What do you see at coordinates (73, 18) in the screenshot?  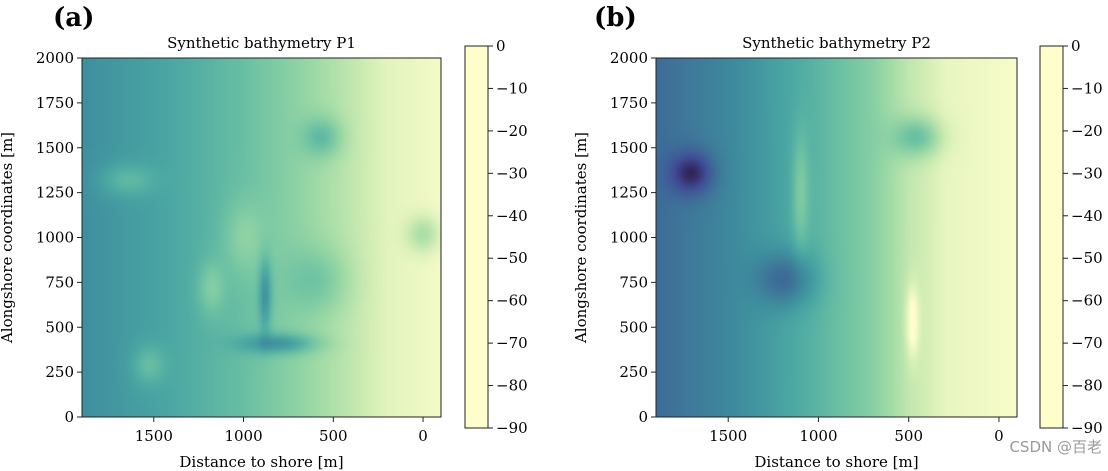 I see `panel-label: (a)` at bounding box center [73, 18].